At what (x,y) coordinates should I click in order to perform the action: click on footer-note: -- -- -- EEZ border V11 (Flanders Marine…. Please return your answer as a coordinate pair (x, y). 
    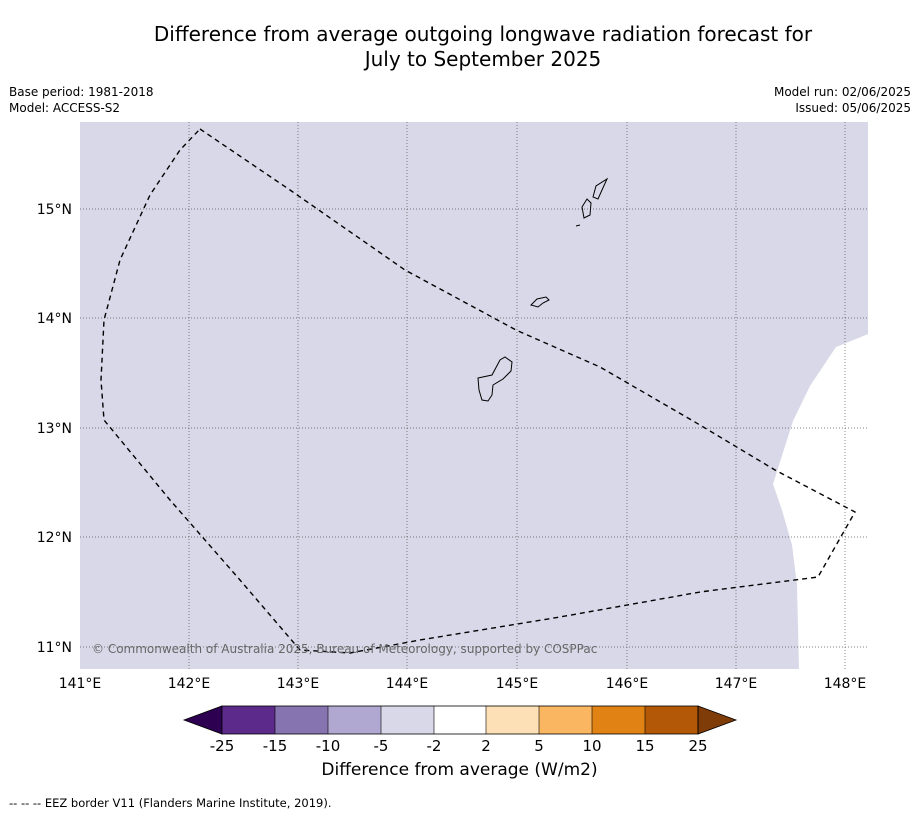
    Looking at the image, I should click on (170, 803).